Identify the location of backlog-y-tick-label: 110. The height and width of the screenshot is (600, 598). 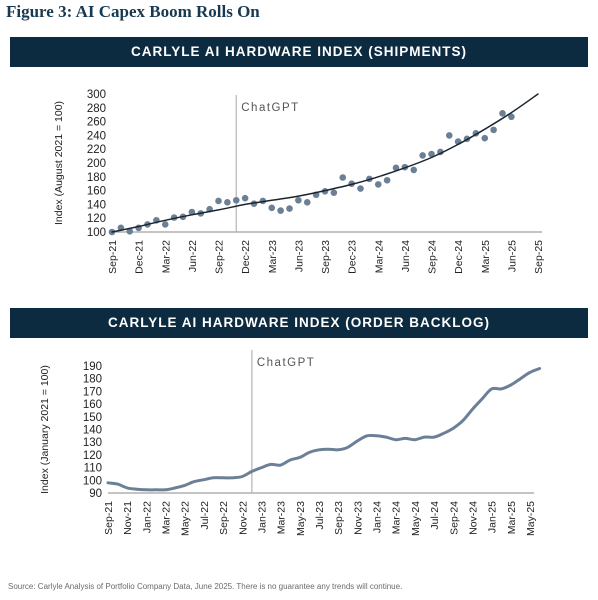
(93, 469).